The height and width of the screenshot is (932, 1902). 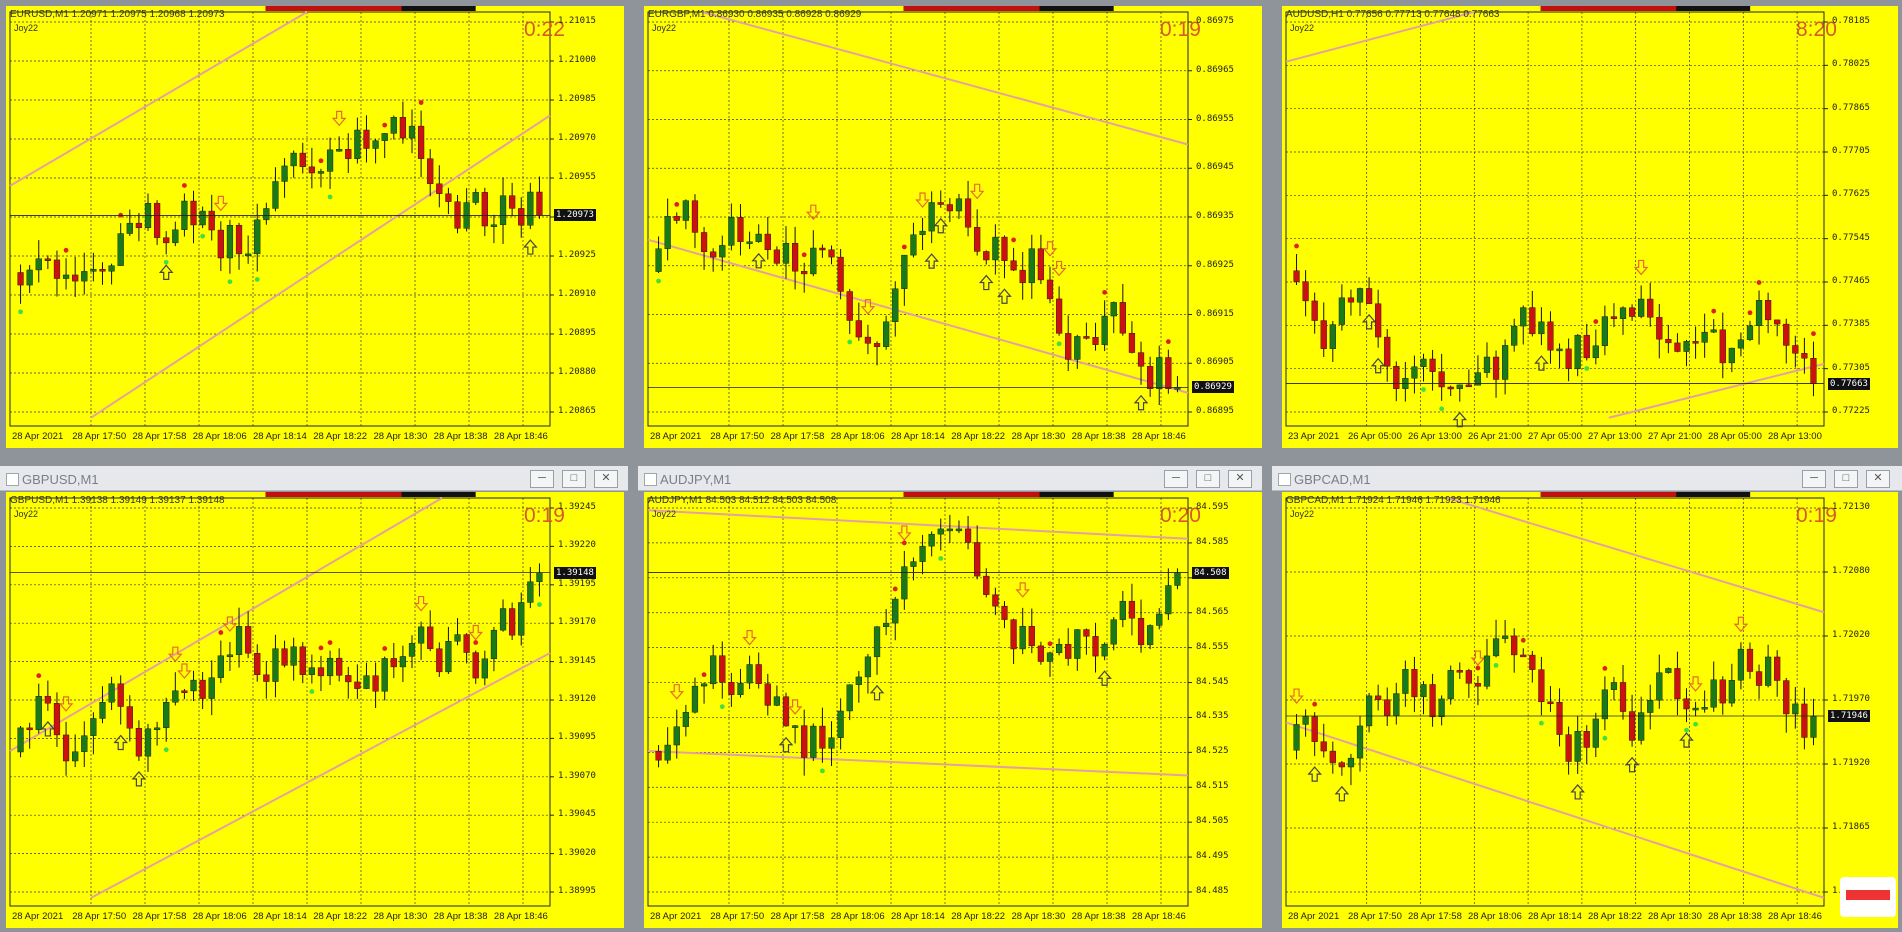 I want to click on window-titlebar-audjpy: AUDJPY,M1 ─ □ ✕, so click(x=950, y=478).